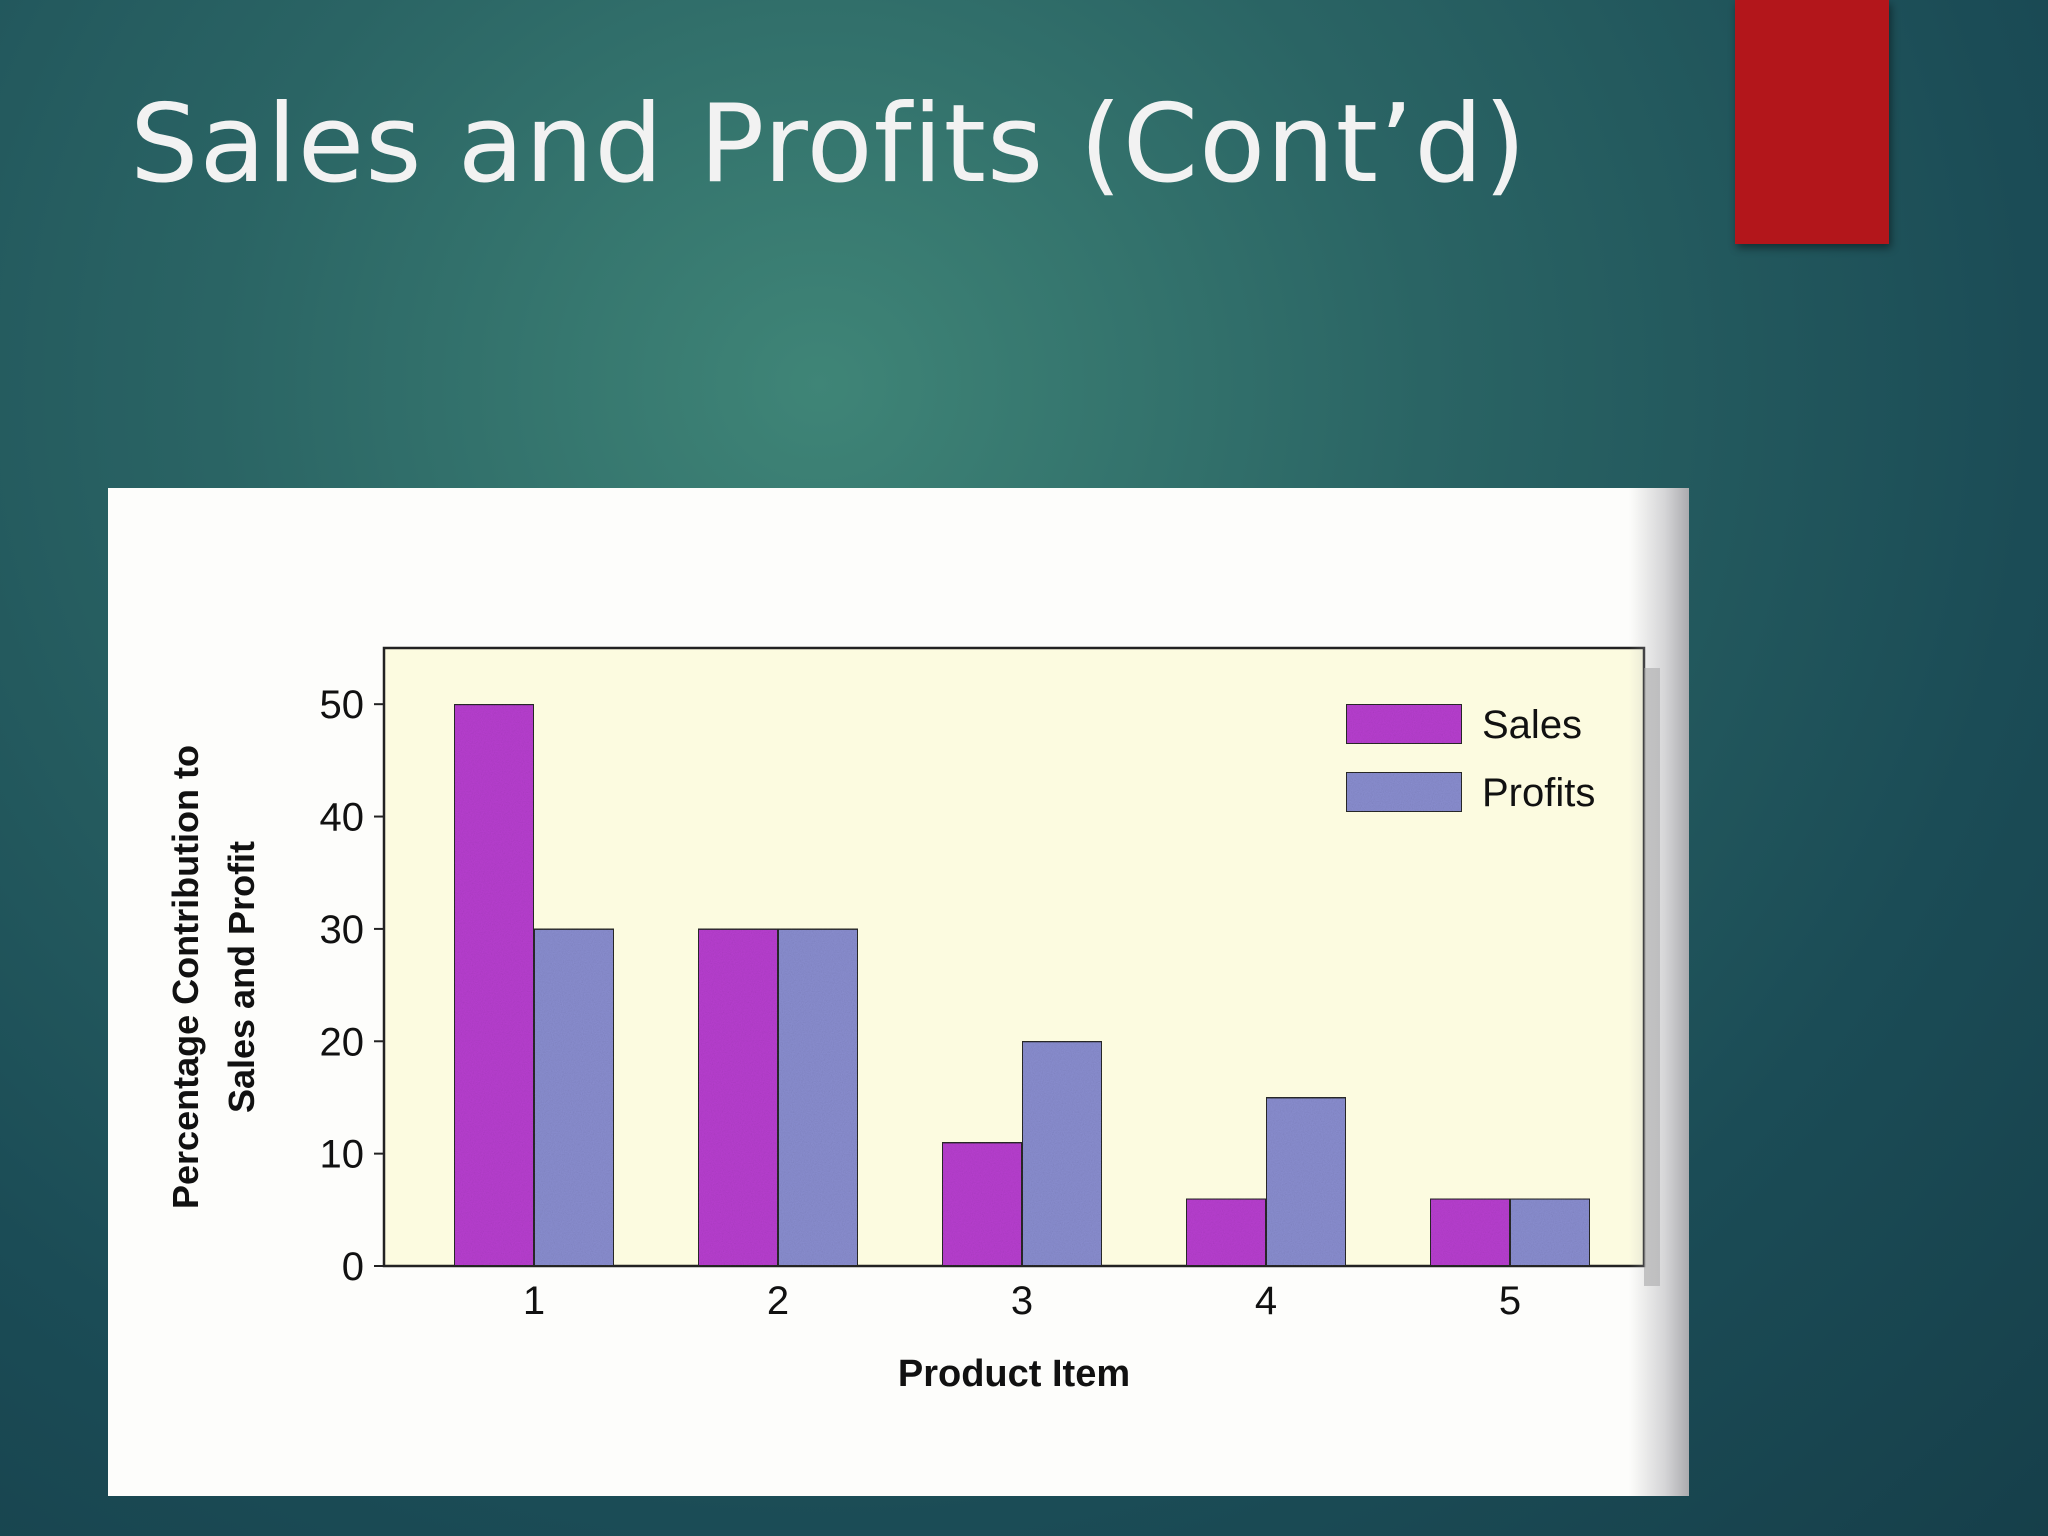 This screenshot has width=2048, height=1536. What do you see at coordinates (1022, 1301) in the screenshot?
I see `x-tick-label: 3` at bounding box center [1022, 1301].